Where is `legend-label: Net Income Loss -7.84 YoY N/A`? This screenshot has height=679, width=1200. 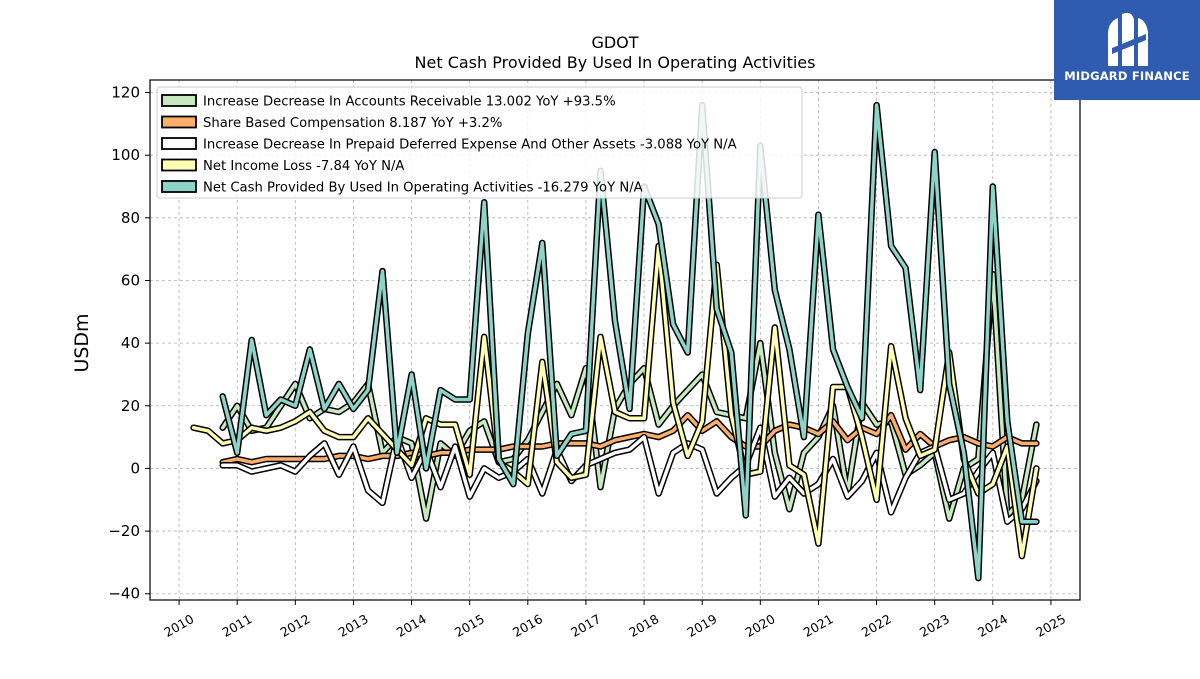 legend-label: Net Income Loss -7.84 YoY N/A is located at coordinates (303, 166).